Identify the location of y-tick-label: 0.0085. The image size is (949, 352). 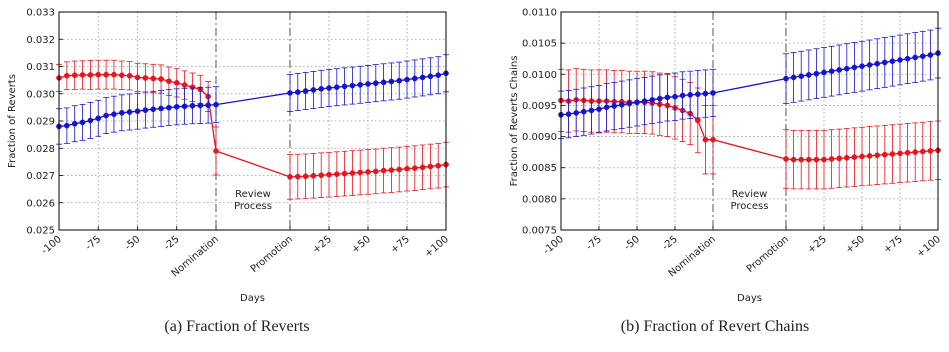
(539, 168).